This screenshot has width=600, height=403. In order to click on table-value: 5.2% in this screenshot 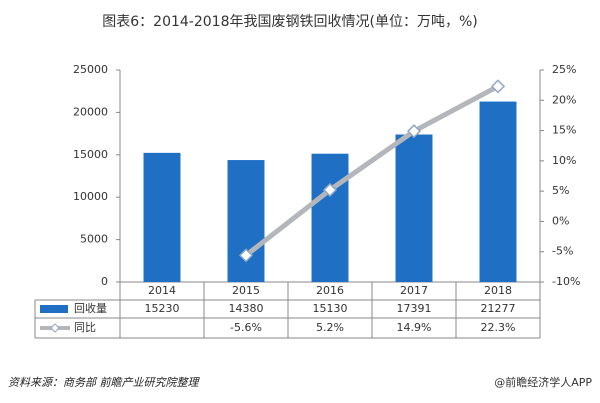, I will do `click(330, 327)`.